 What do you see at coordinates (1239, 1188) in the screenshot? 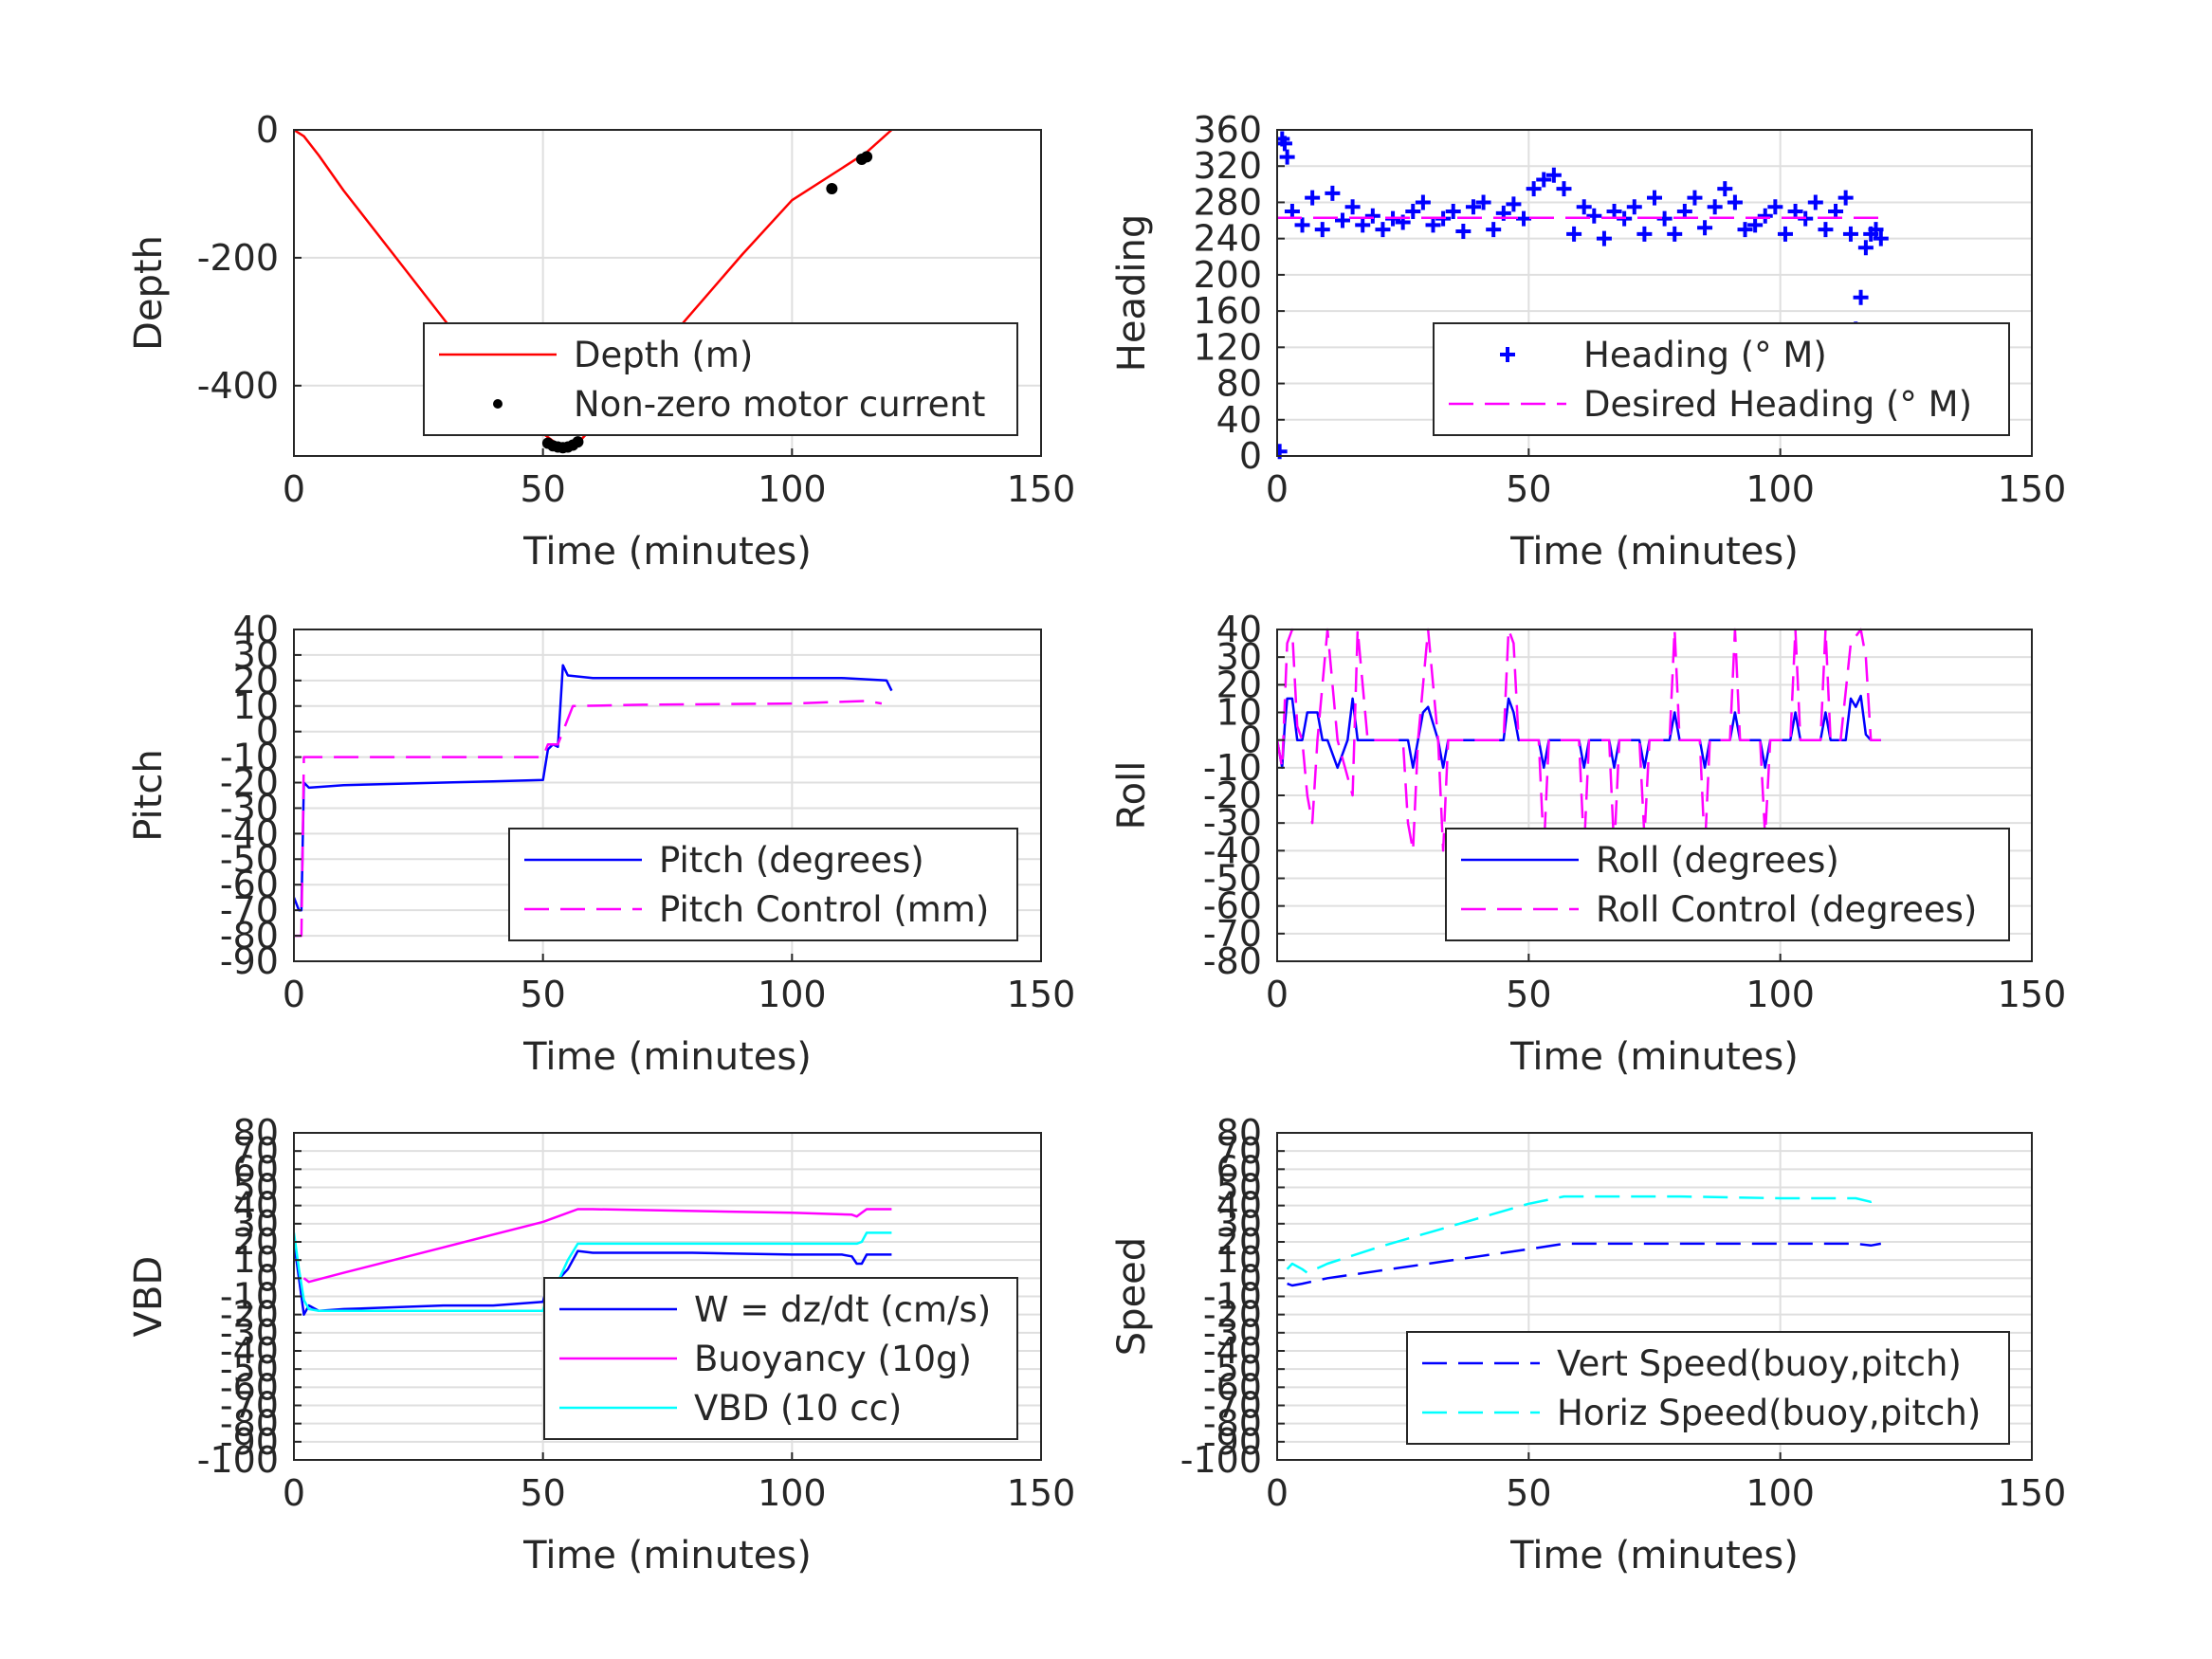
I see `y-tick-label: 50` at bounding box center [1239, 1188].